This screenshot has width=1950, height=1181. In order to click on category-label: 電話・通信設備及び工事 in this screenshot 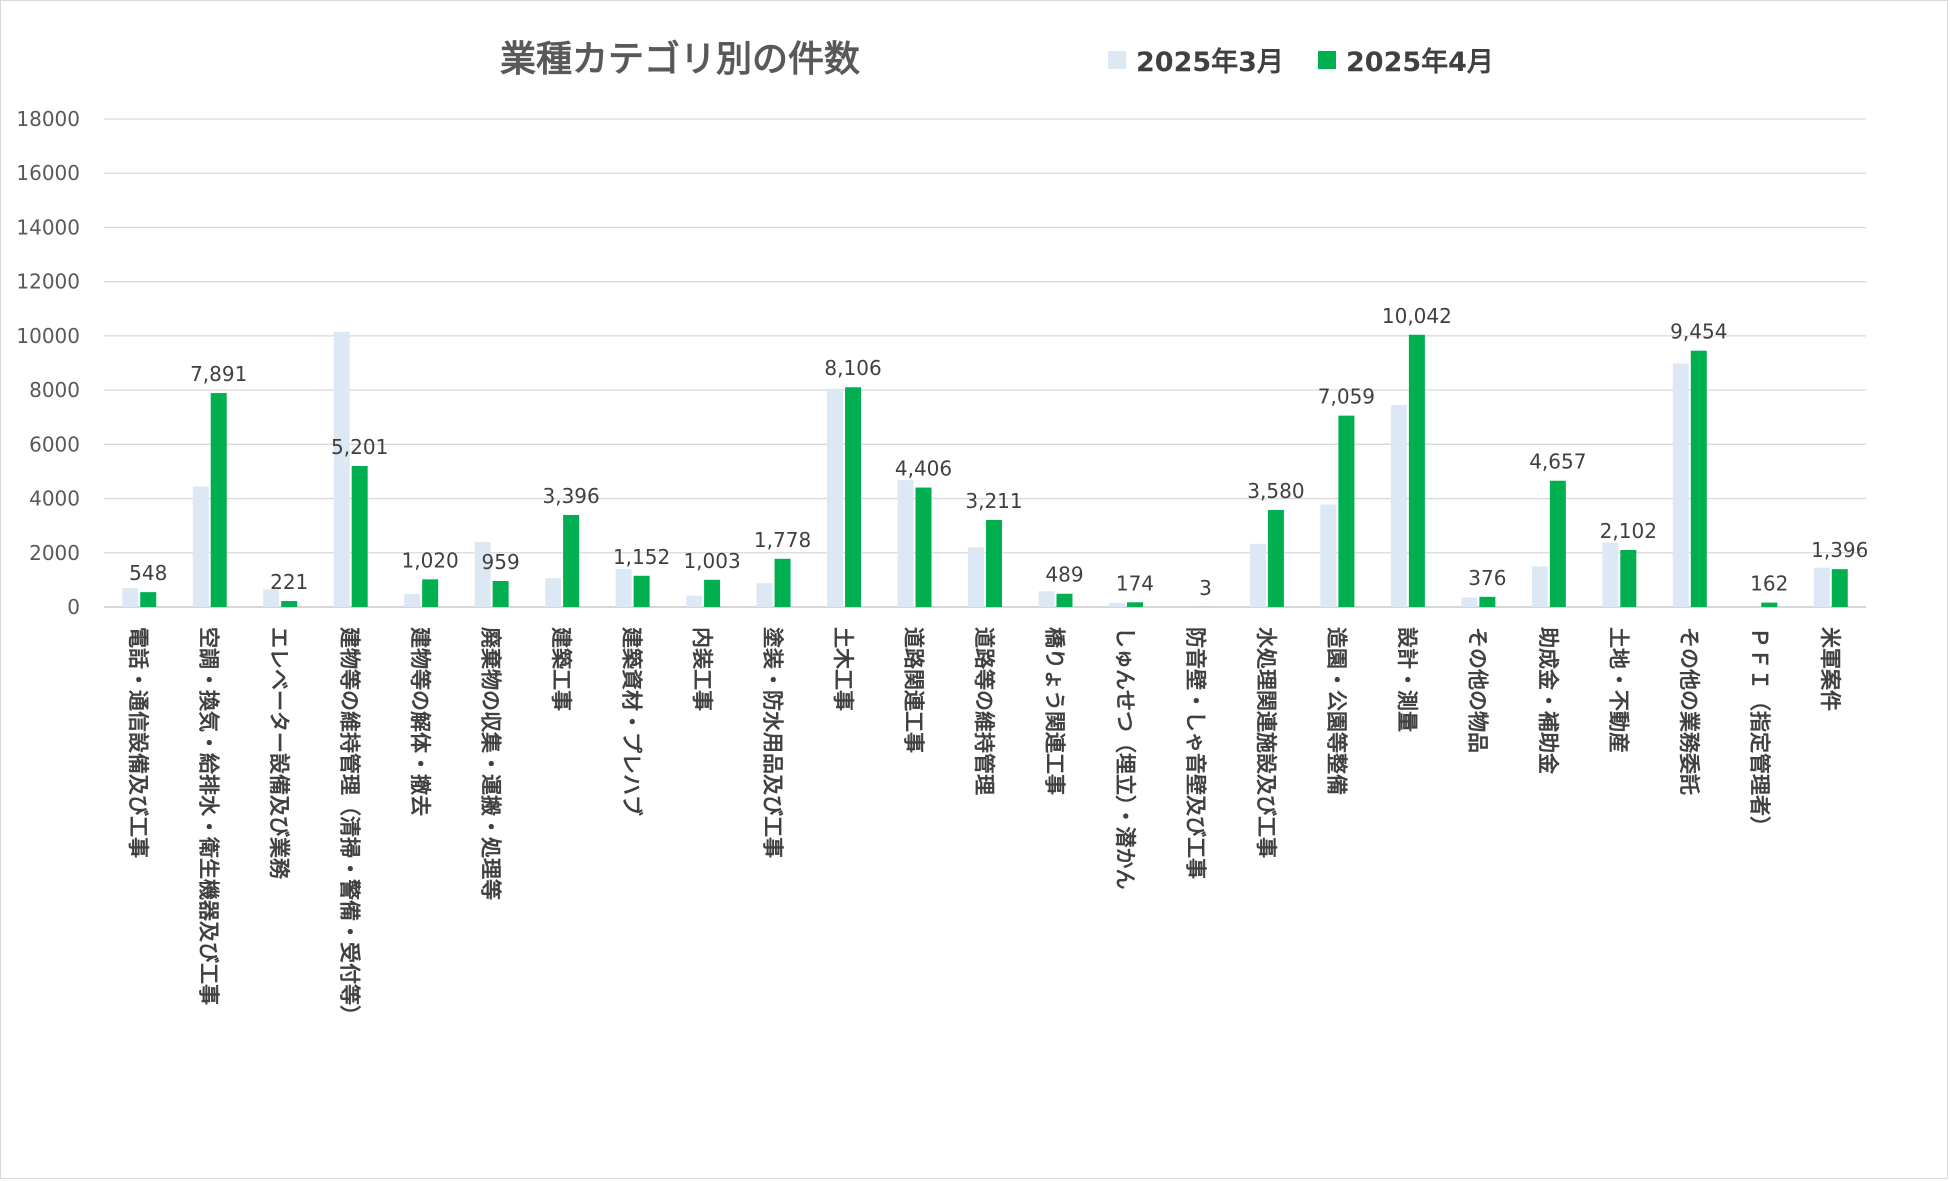, I will do `click(138, 742)`.